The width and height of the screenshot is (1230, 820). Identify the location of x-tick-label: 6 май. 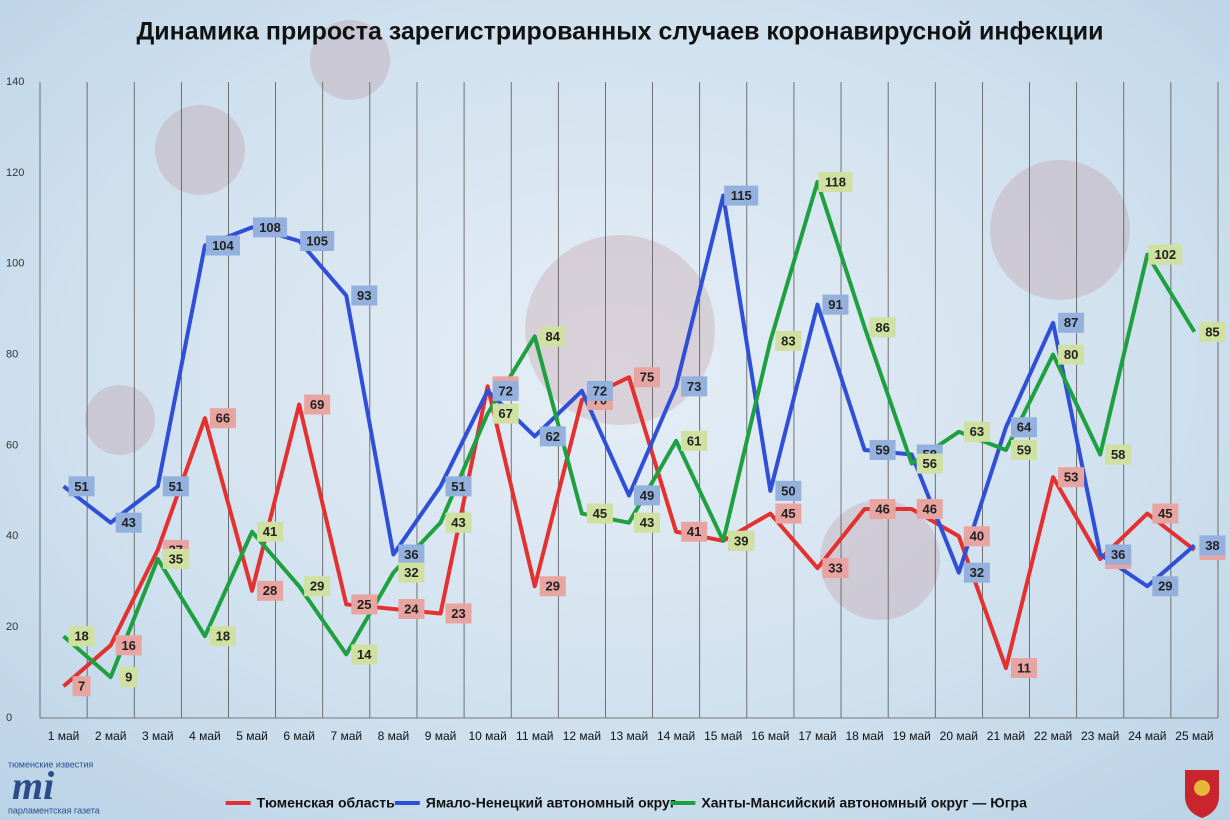
(299, 736).